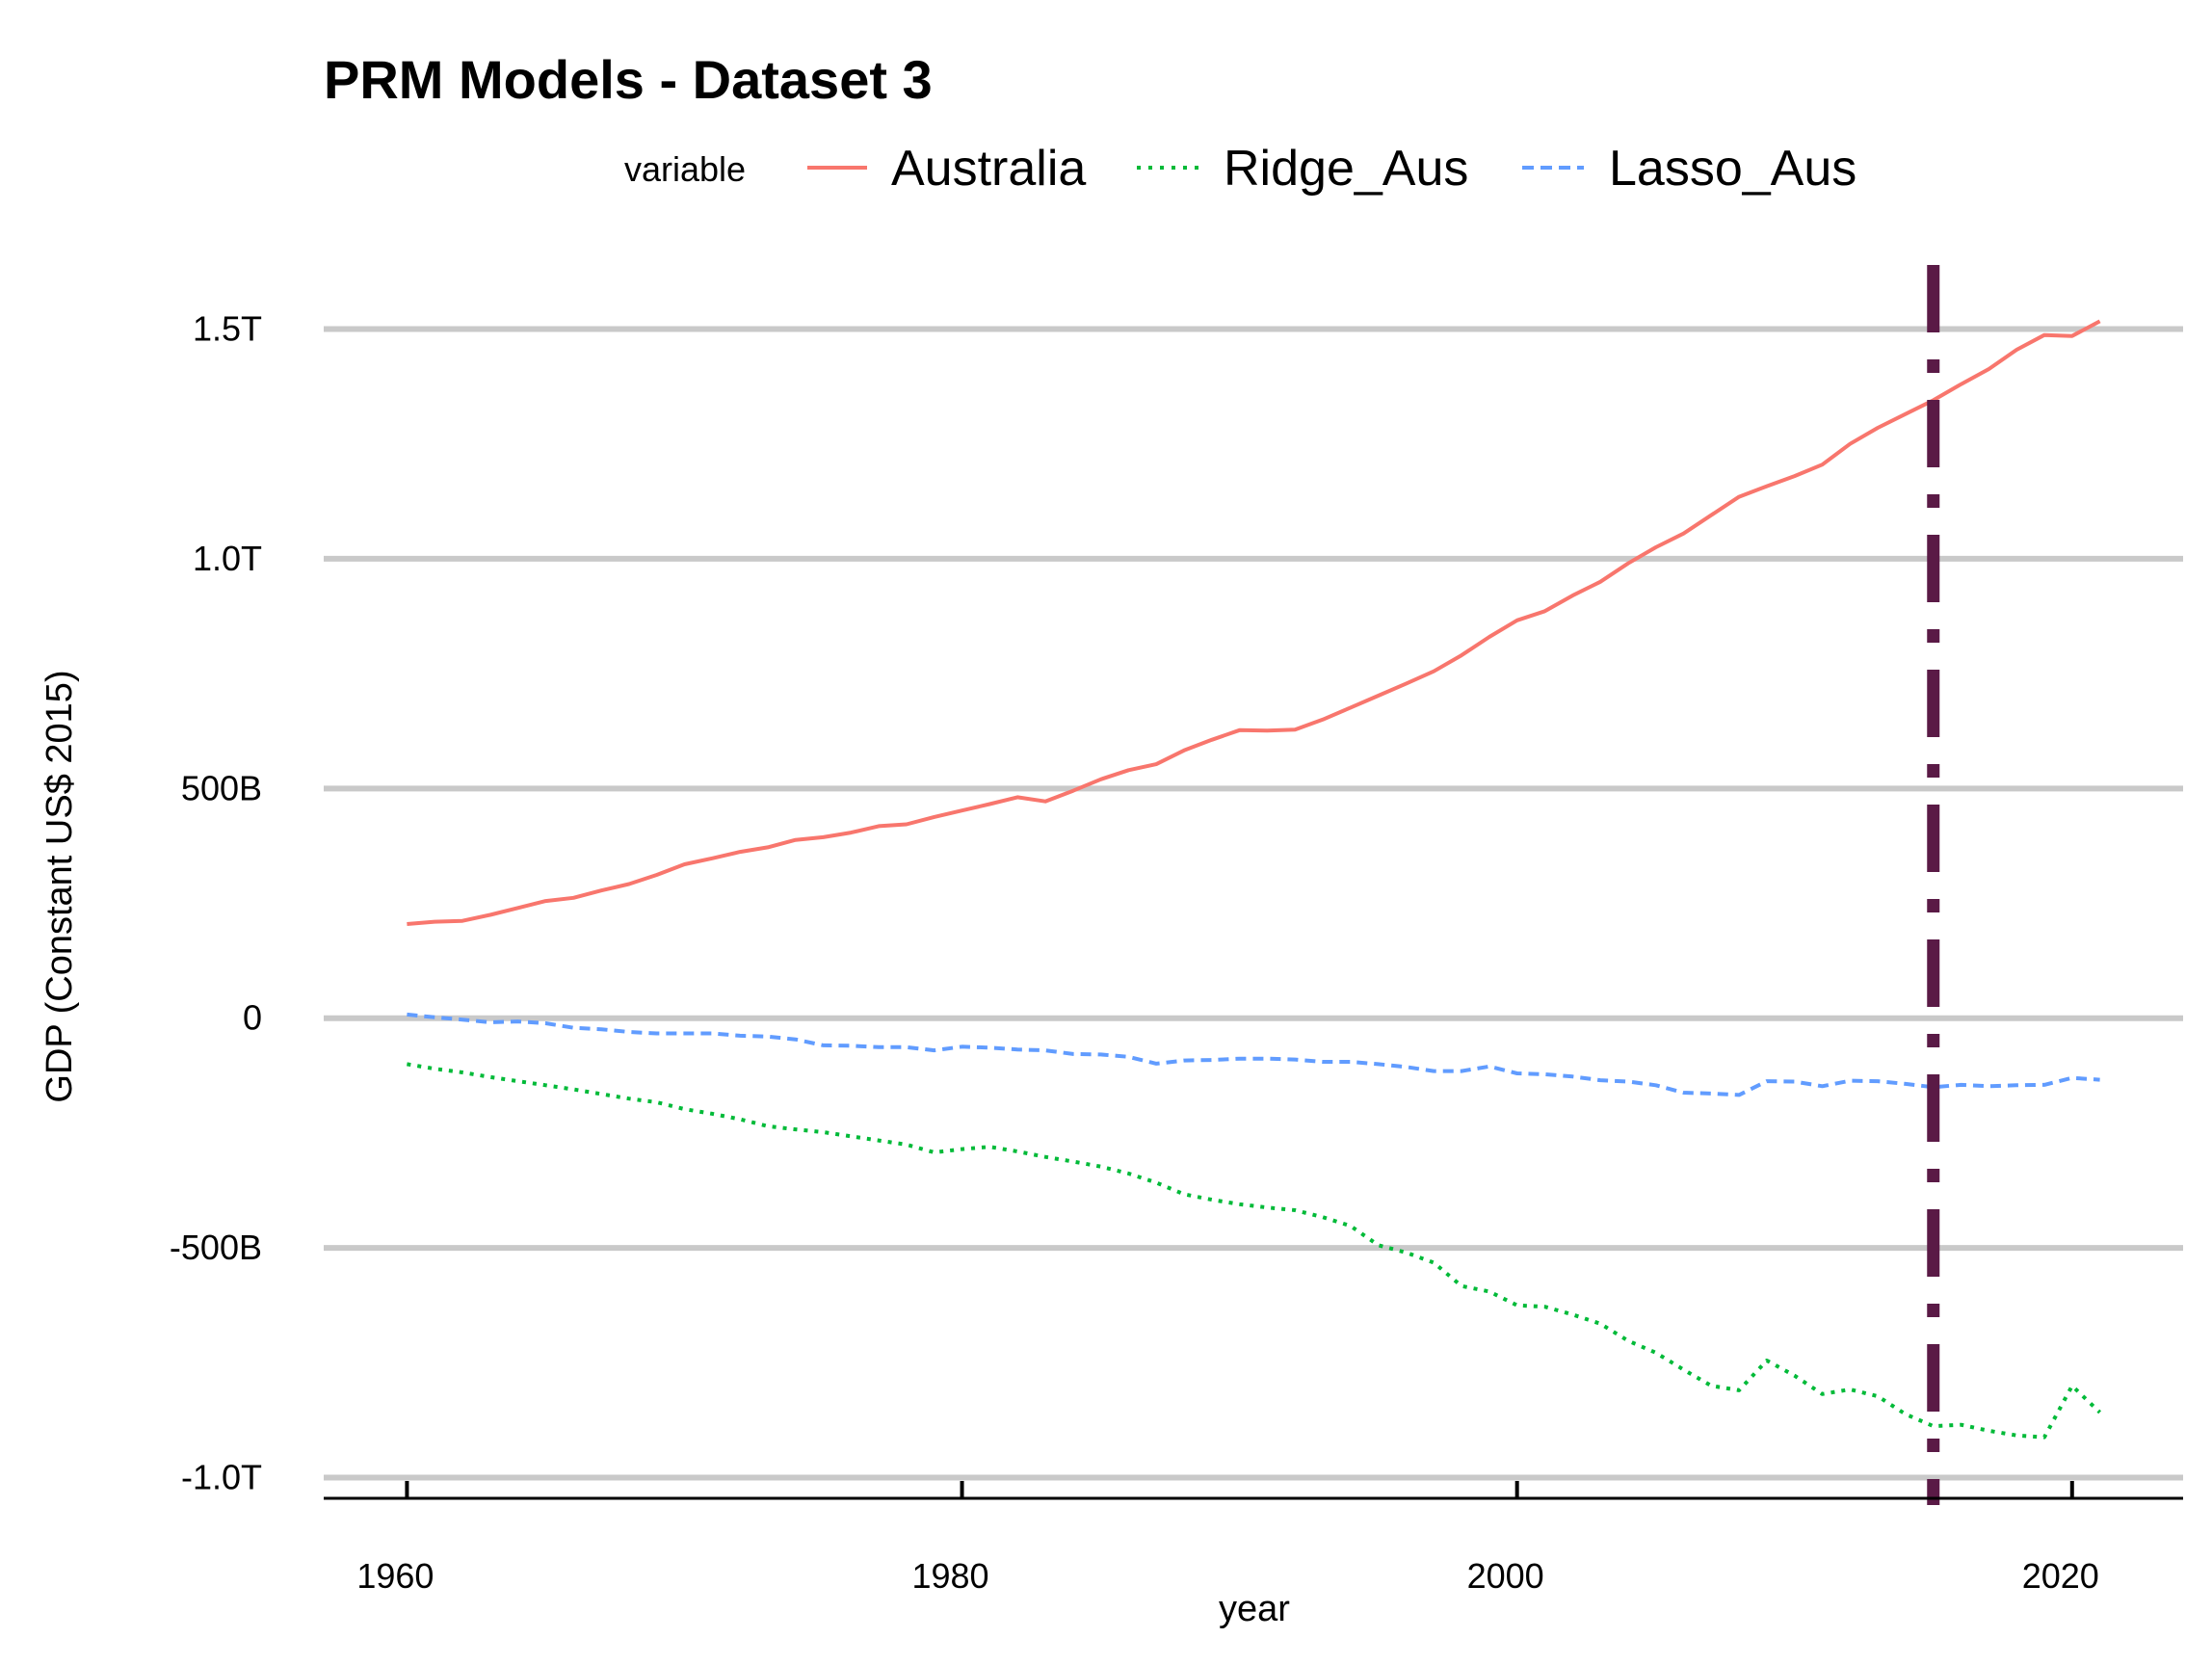 The image size is (2212, 1665). I want to click on x-tick-label: 1960, so click(395, 1576).